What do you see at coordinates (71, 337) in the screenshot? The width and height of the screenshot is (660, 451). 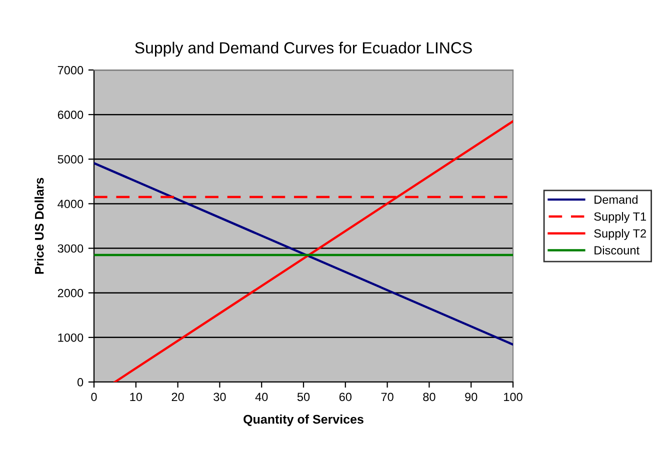 I see `y-tick-label: 1000` at bounding box center [71, 337].